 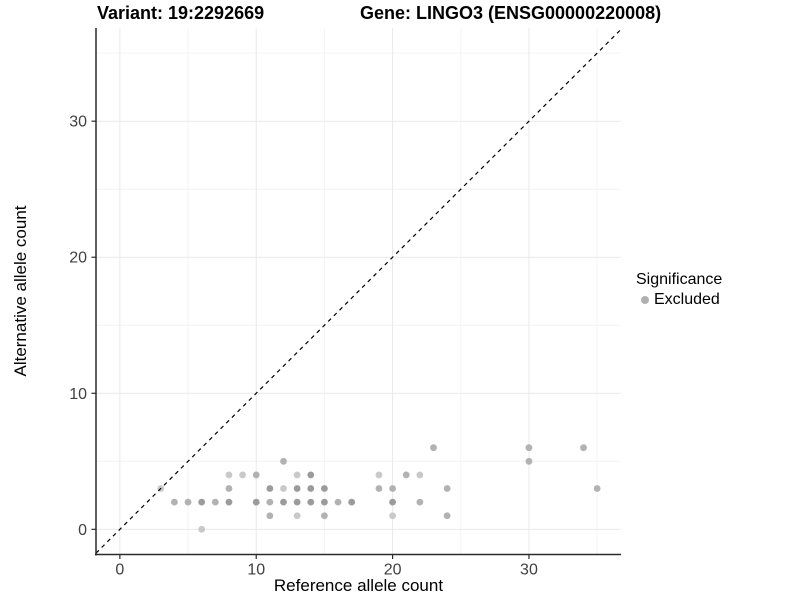 I want to click on legend-title: Significance, so click(x=679, y=279).